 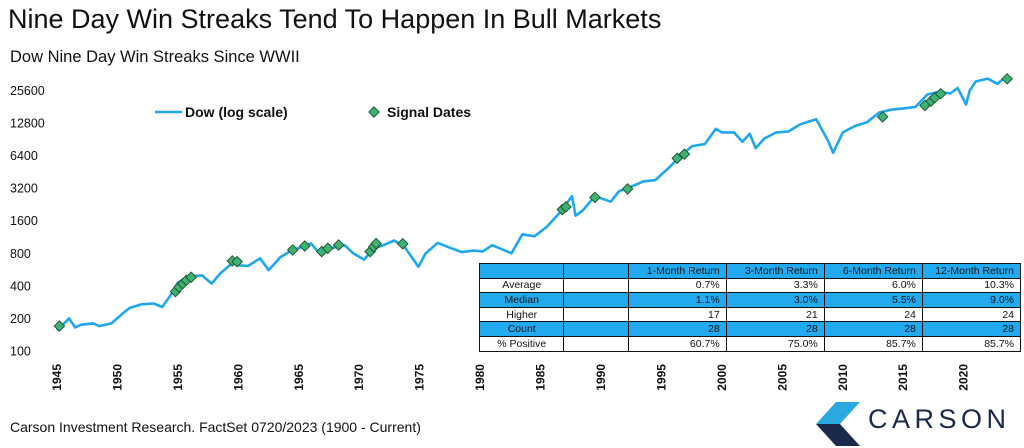 What do you see at coordinates (677, 314) in the screenshot?
I see `table-cell: 17` at bounding box center [677, 314].